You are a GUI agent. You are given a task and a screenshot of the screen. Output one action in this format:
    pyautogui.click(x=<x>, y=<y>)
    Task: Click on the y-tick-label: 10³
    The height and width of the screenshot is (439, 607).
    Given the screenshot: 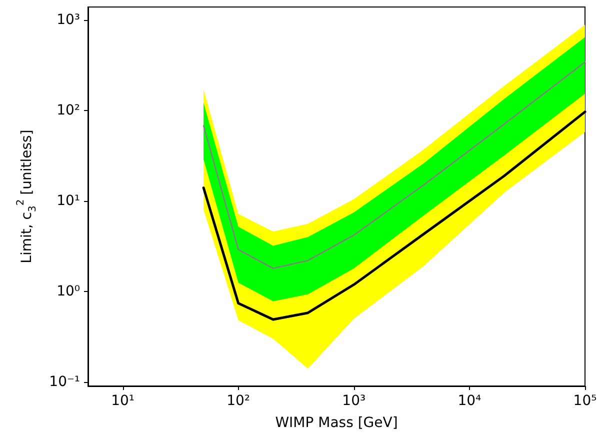 What is the action you would take?
    pyautogui.click(x=68, y=20)
    